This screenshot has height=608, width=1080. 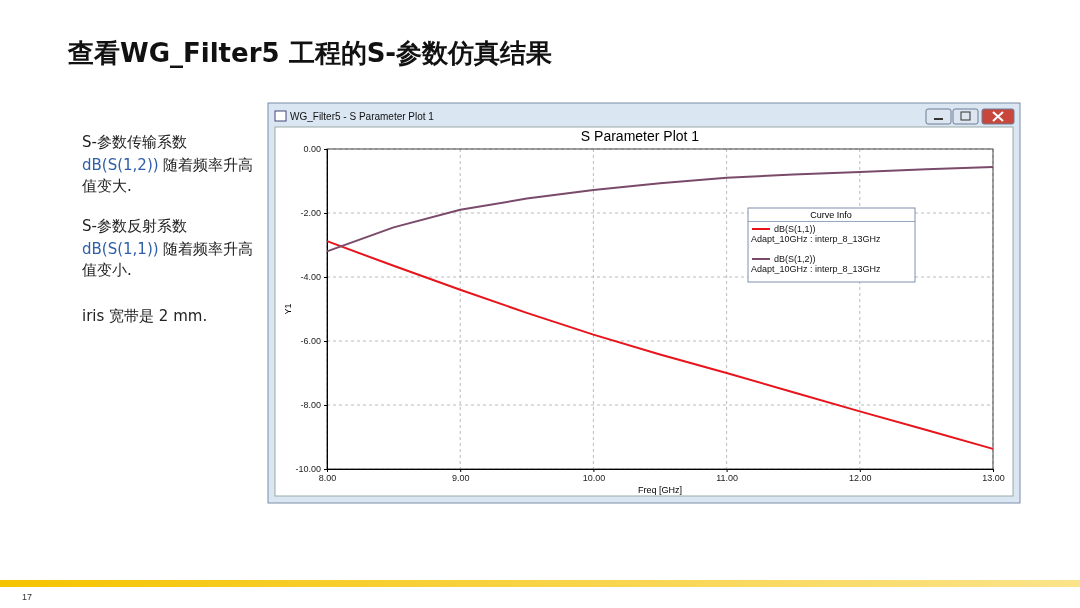 I want to click on text: dB(S(1,2)) 随着频率升高值变大., so click(x=168, y=175).